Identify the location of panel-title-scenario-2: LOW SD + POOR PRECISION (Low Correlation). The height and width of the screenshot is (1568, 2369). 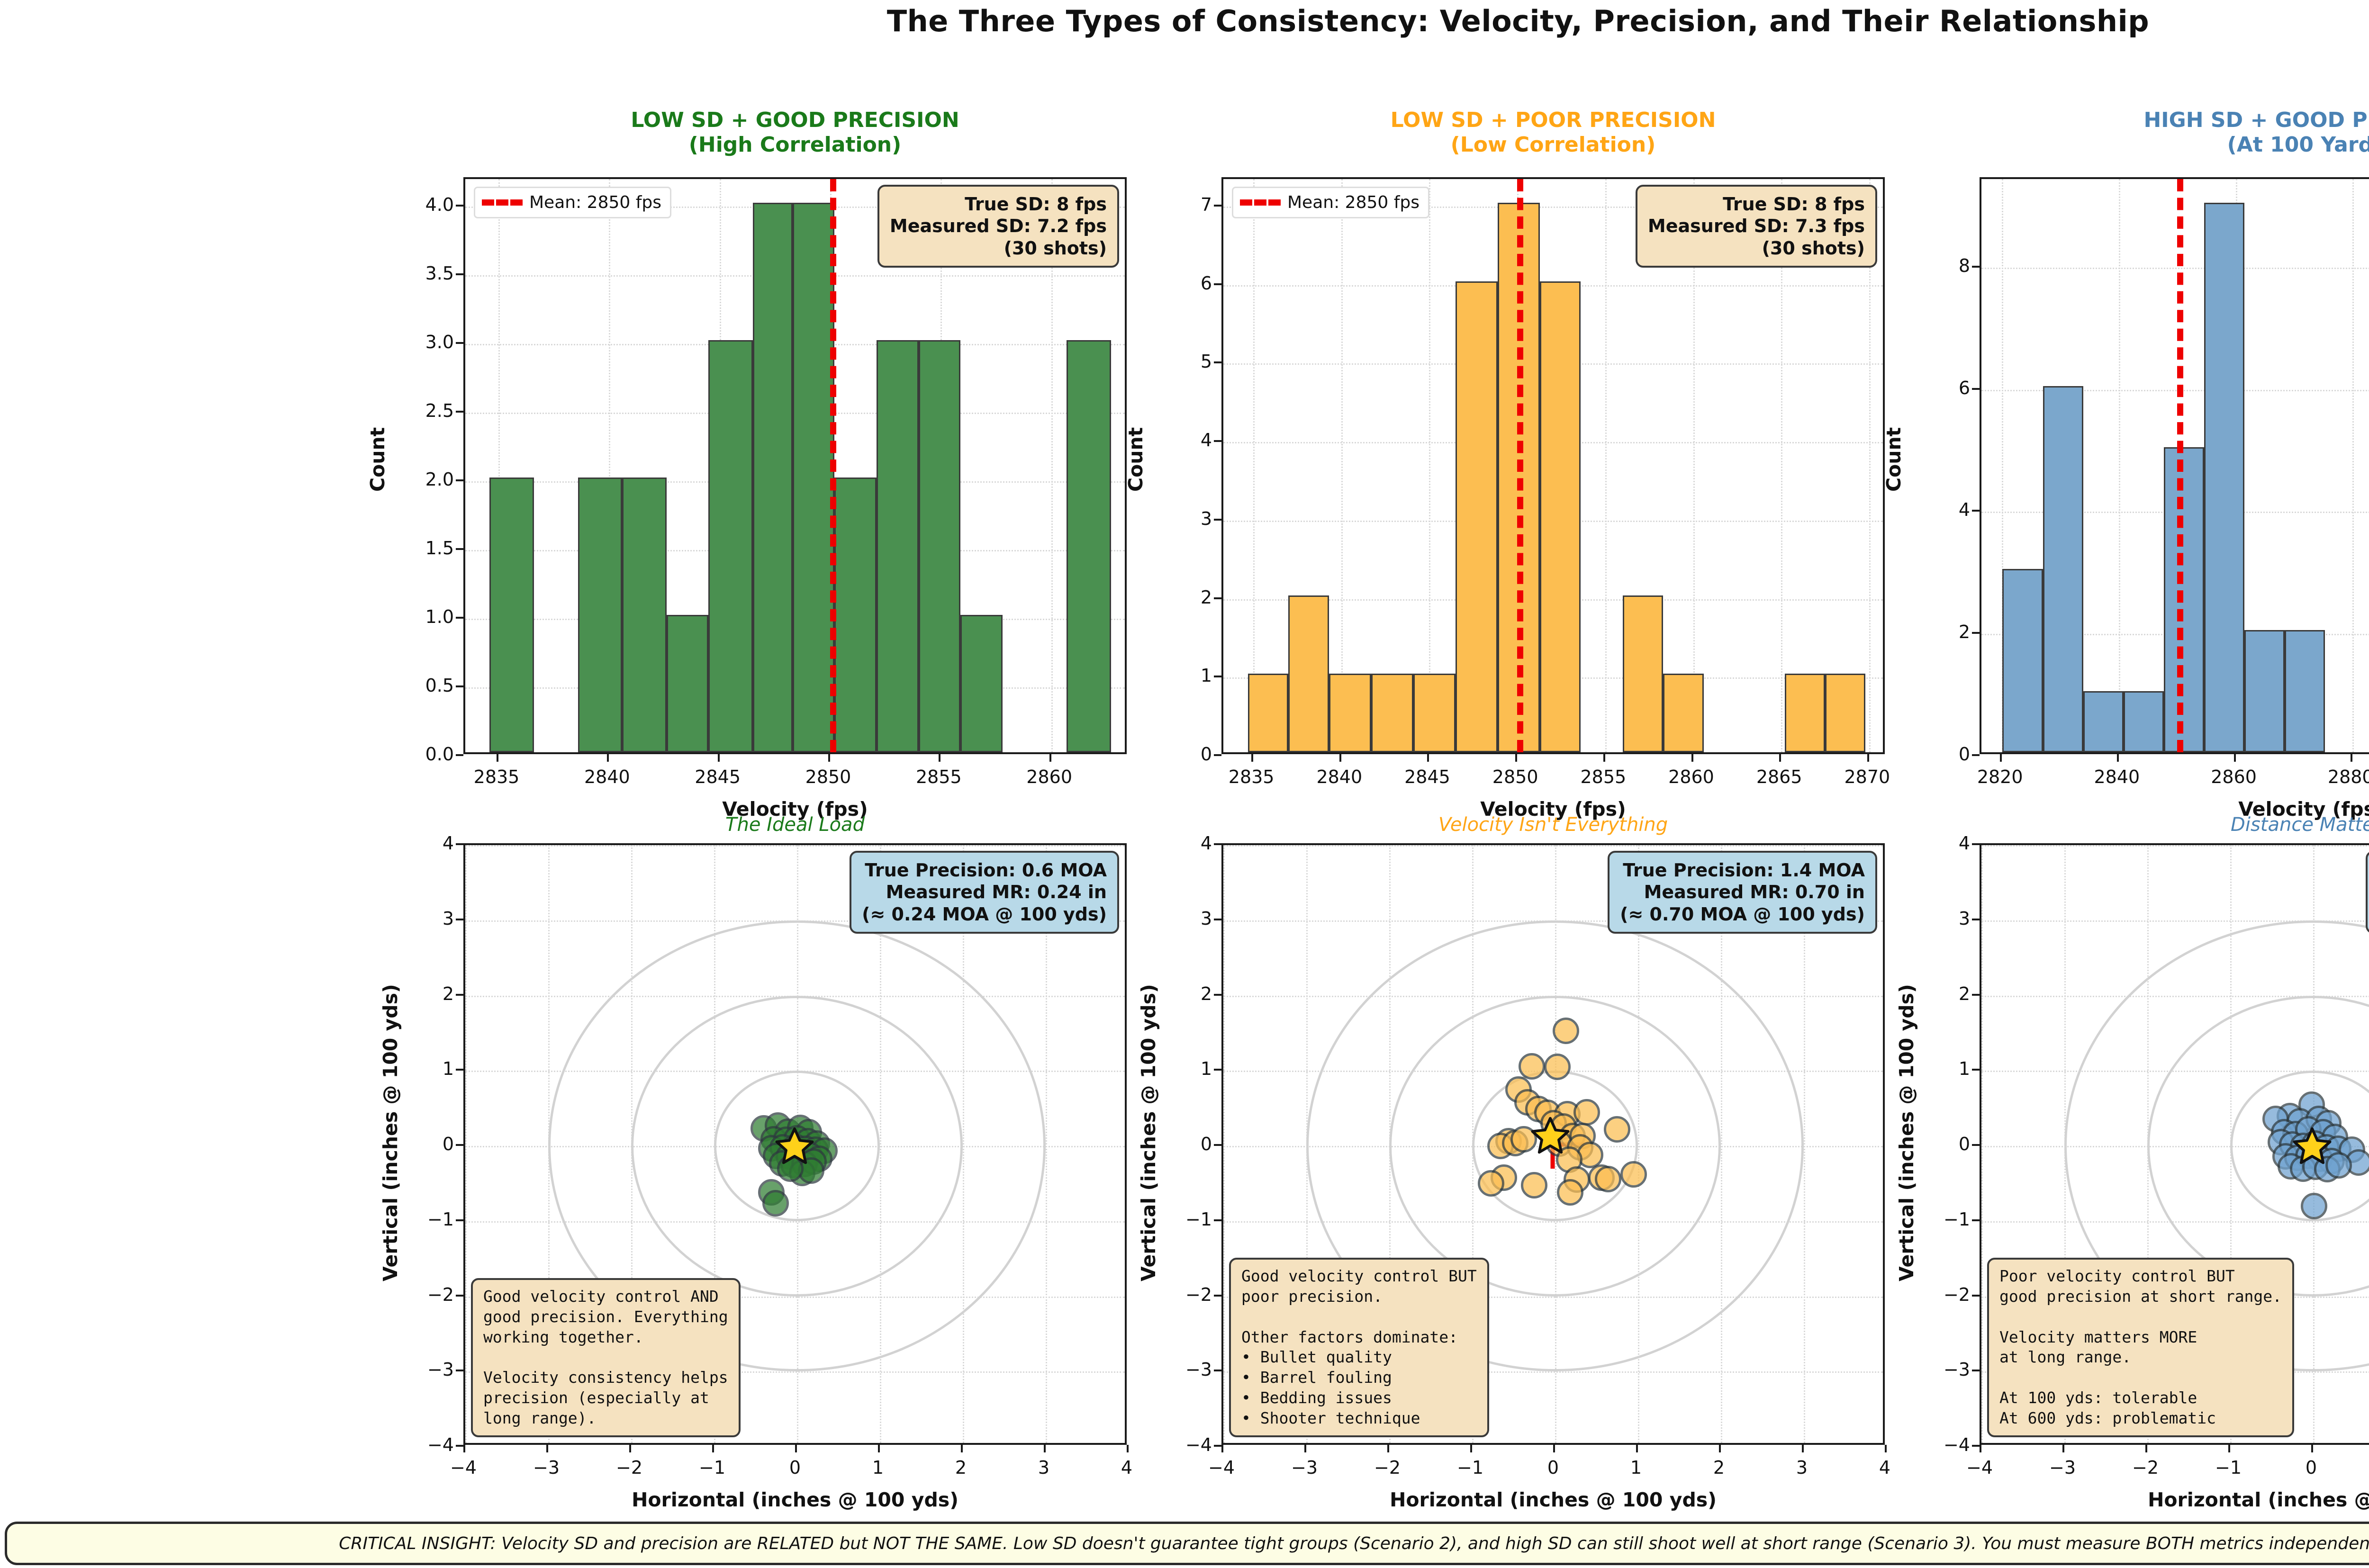
(1553, 132).